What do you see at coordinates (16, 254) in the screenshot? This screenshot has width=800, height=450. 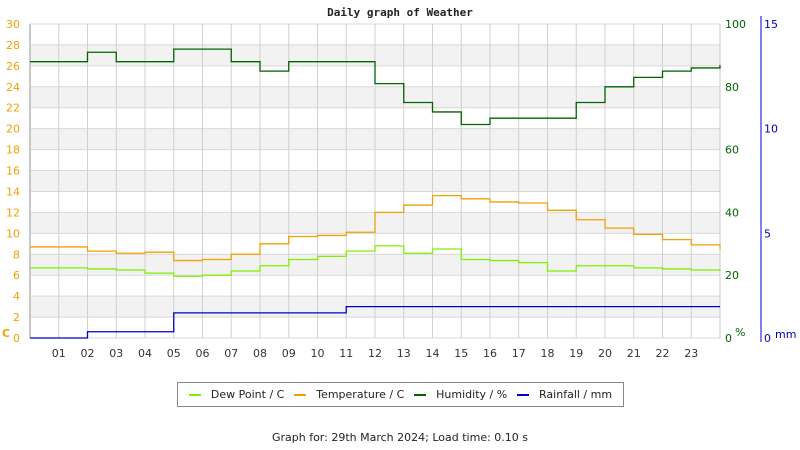 I see `svg-text: 8` at bounding box center [16, 254].